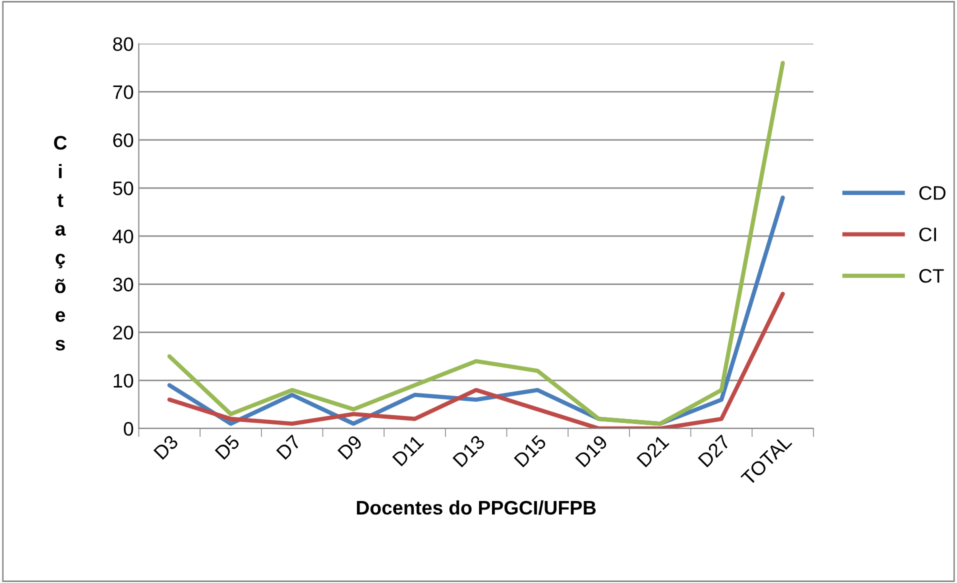 The height and width of the screenshot is (583, 957). What do you see at coordinates (932, 193) in the screenshot?
I see `legend-label: CD` at bounding box center [932, 193].